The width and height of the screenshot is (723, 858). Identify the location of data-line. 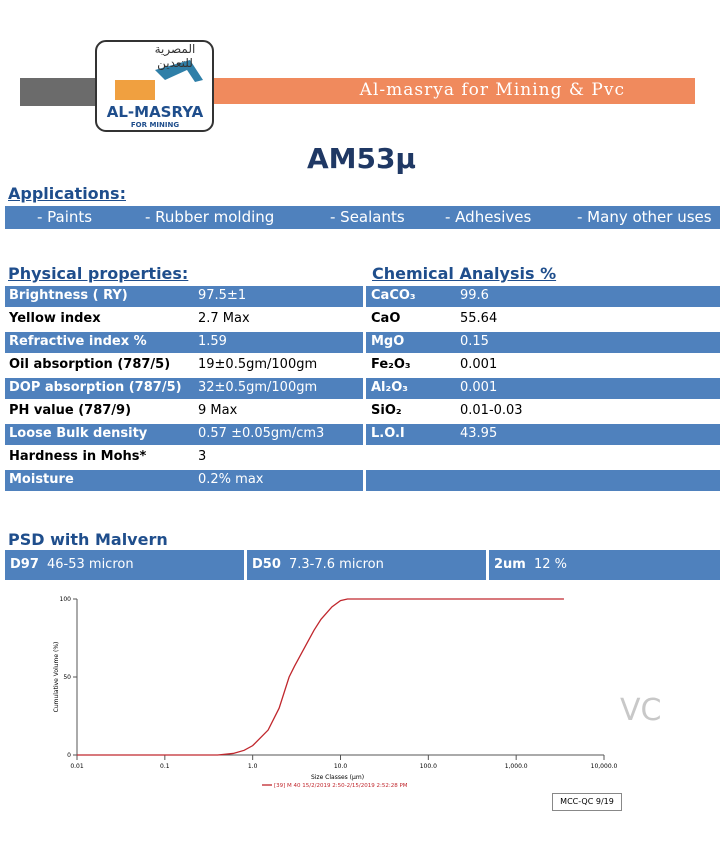
(320, 677).